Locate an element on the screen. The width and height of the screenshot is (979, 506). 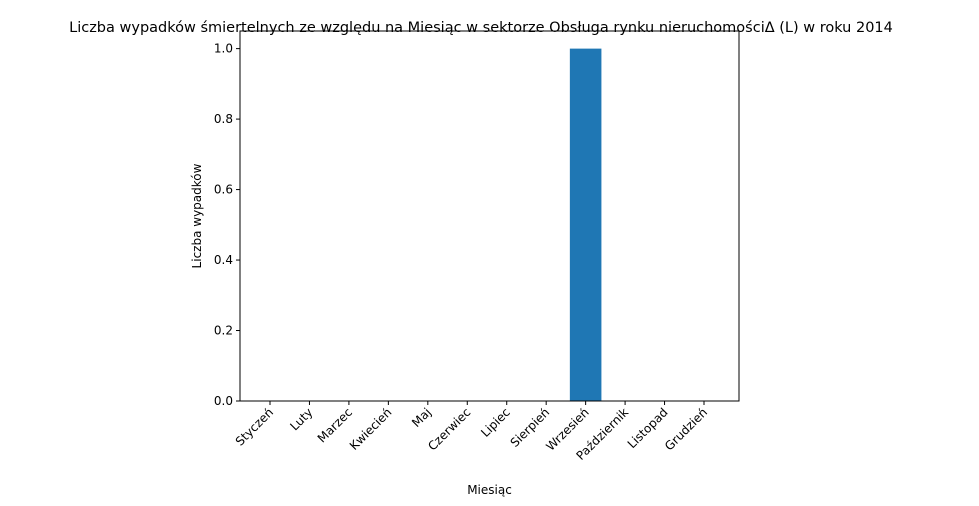
y-tick-label: 1.0 is located at coordinates (223, 49).